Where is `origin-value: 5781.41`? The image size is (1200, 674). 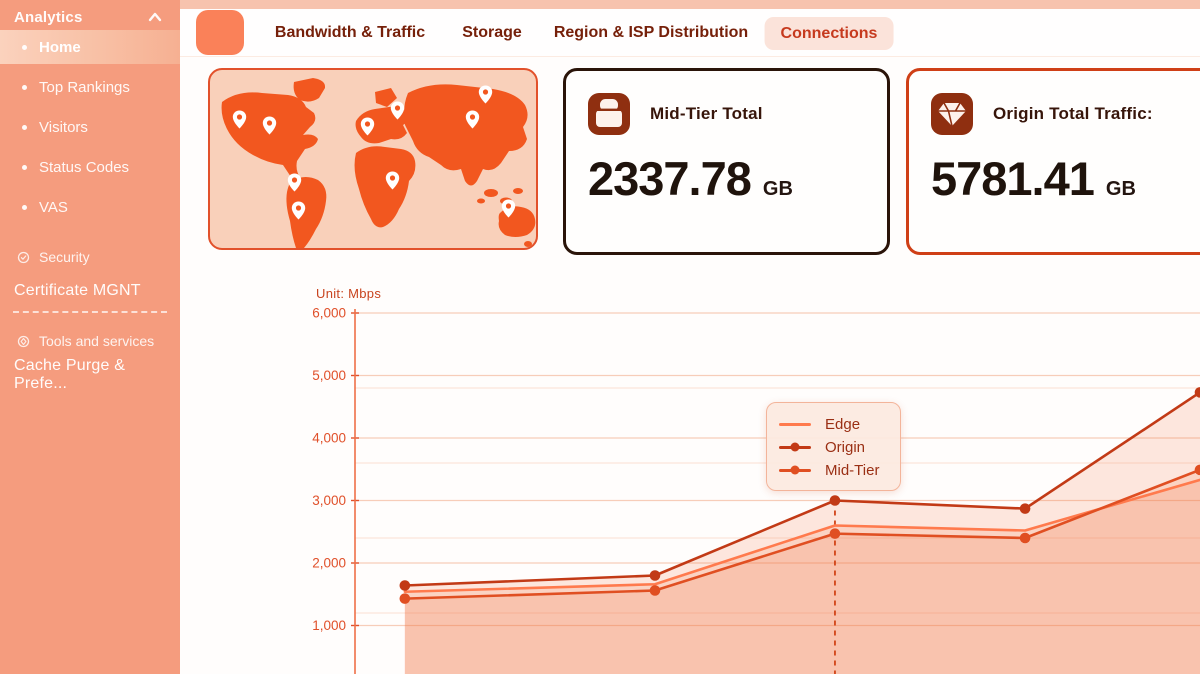 origin-value: 5781.41 is located at coordinates (1013, 178).